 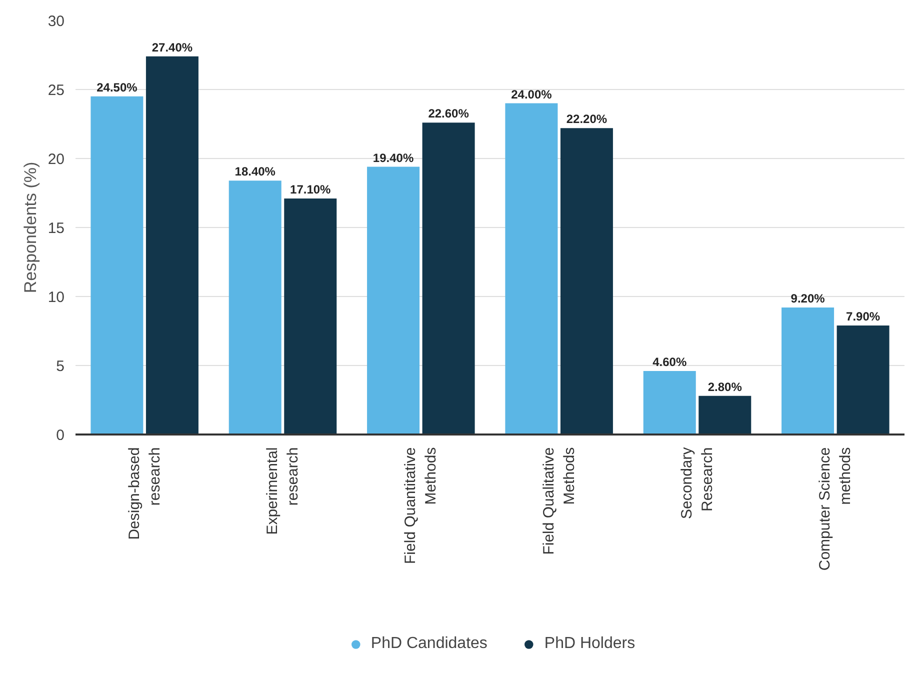 What do you see at coordinates (531, 94) in the screenshot?
I see `data-label: 24.00%` at bounding box center [531, 94].